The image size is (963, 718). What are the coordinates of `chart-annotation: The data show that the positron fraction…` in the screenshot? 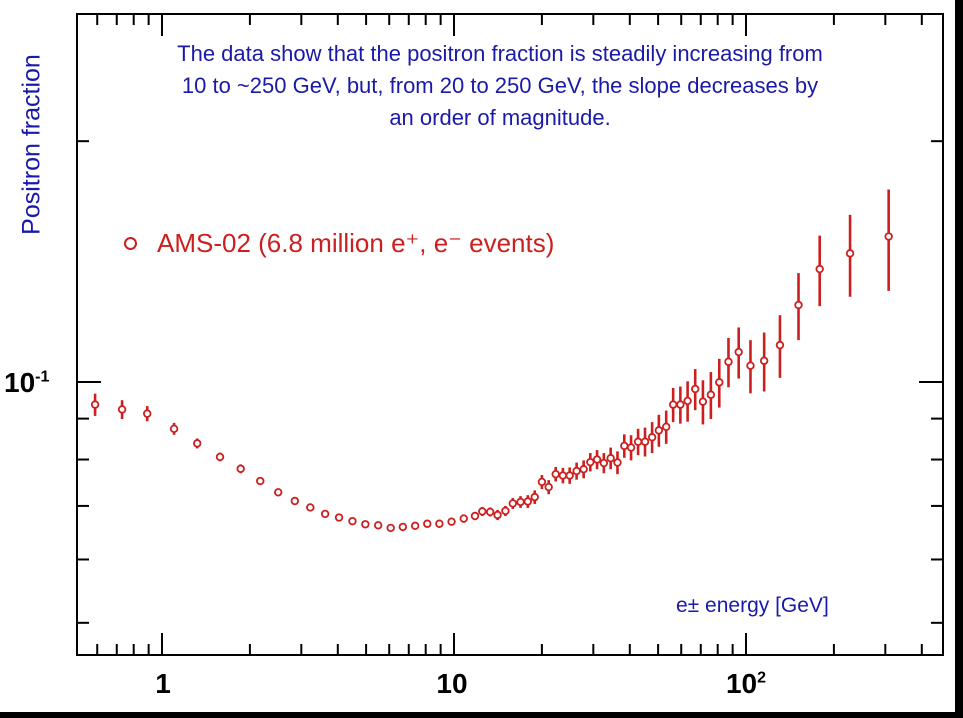 It's located at (500, 86).